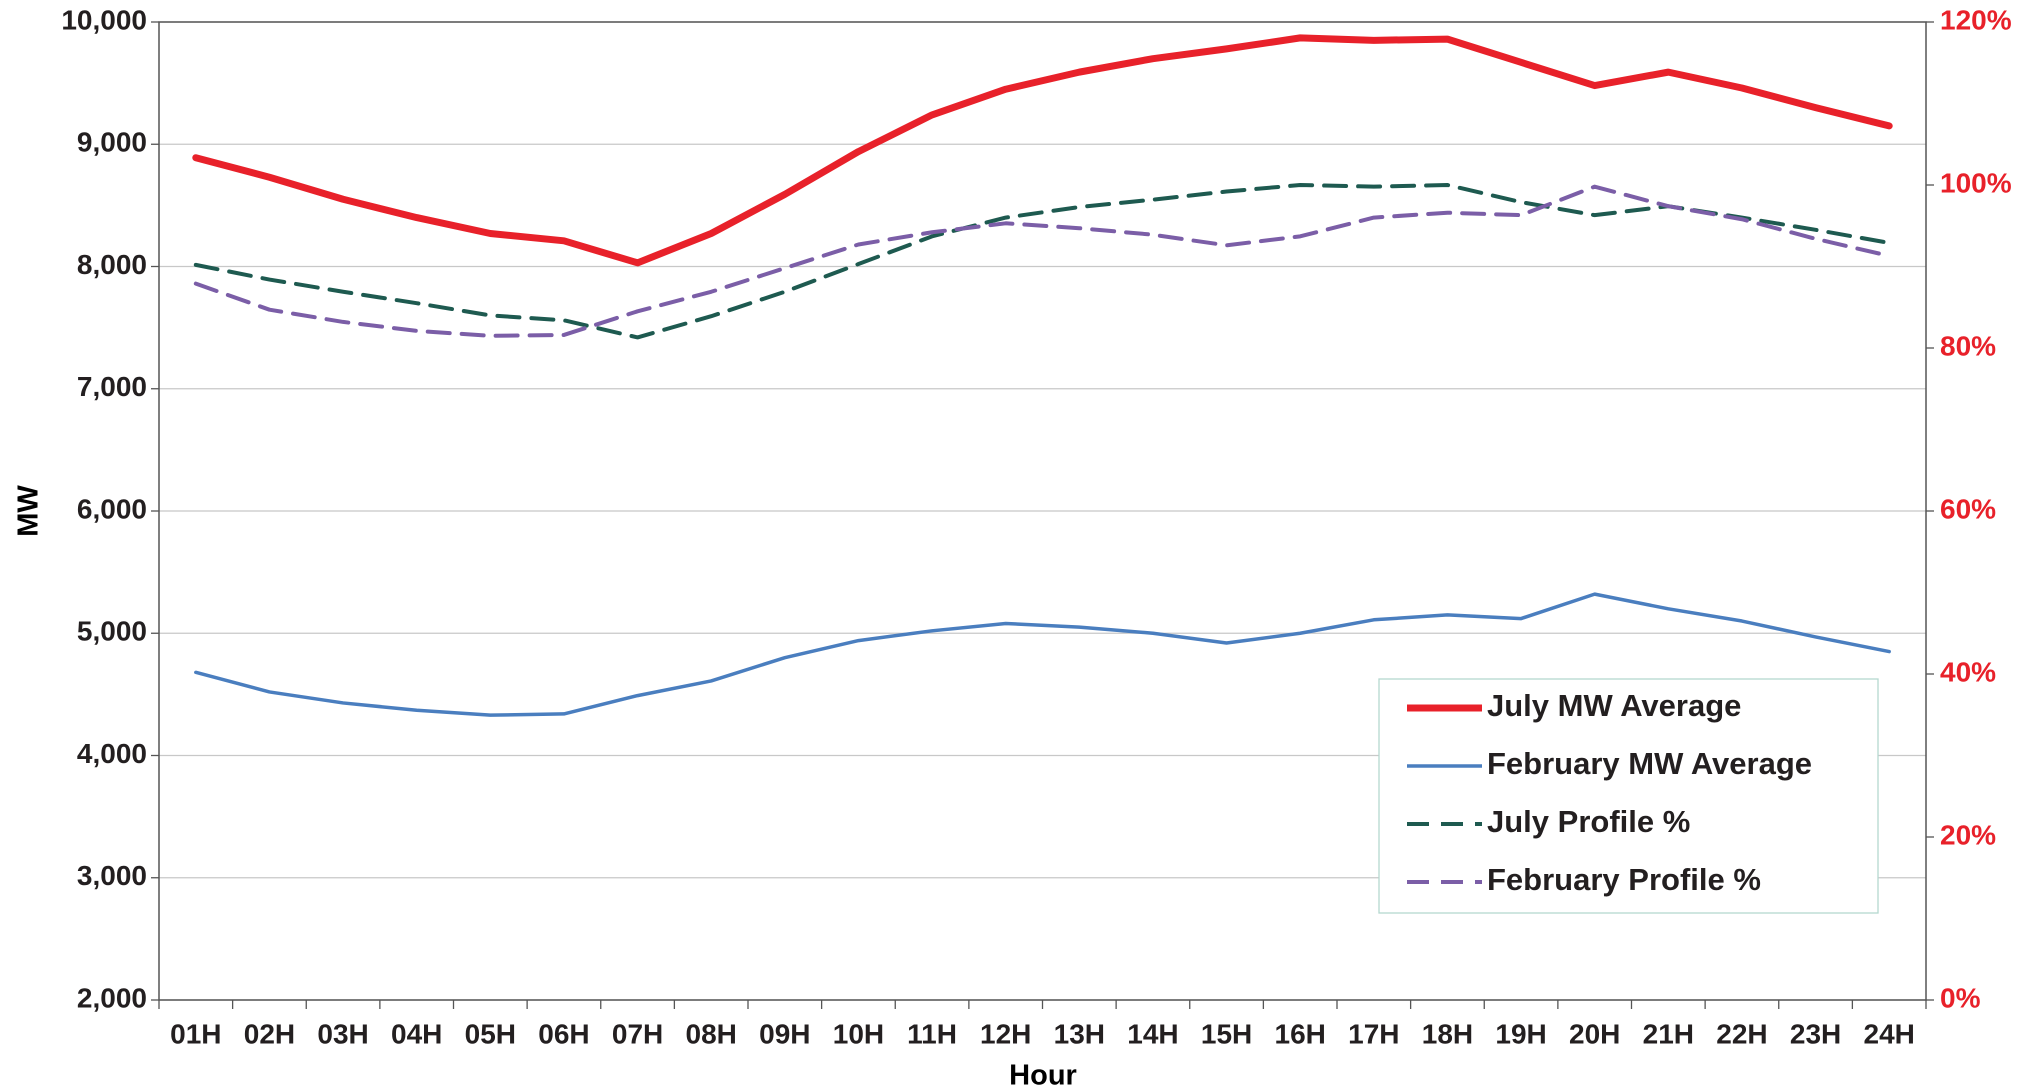 This screenshot has height=1092, width=2044. What do you see at coordinates (1976, 182) in the screenshot?
I see `y2-tick-label: 100%` at bounding box center [1976, 182].